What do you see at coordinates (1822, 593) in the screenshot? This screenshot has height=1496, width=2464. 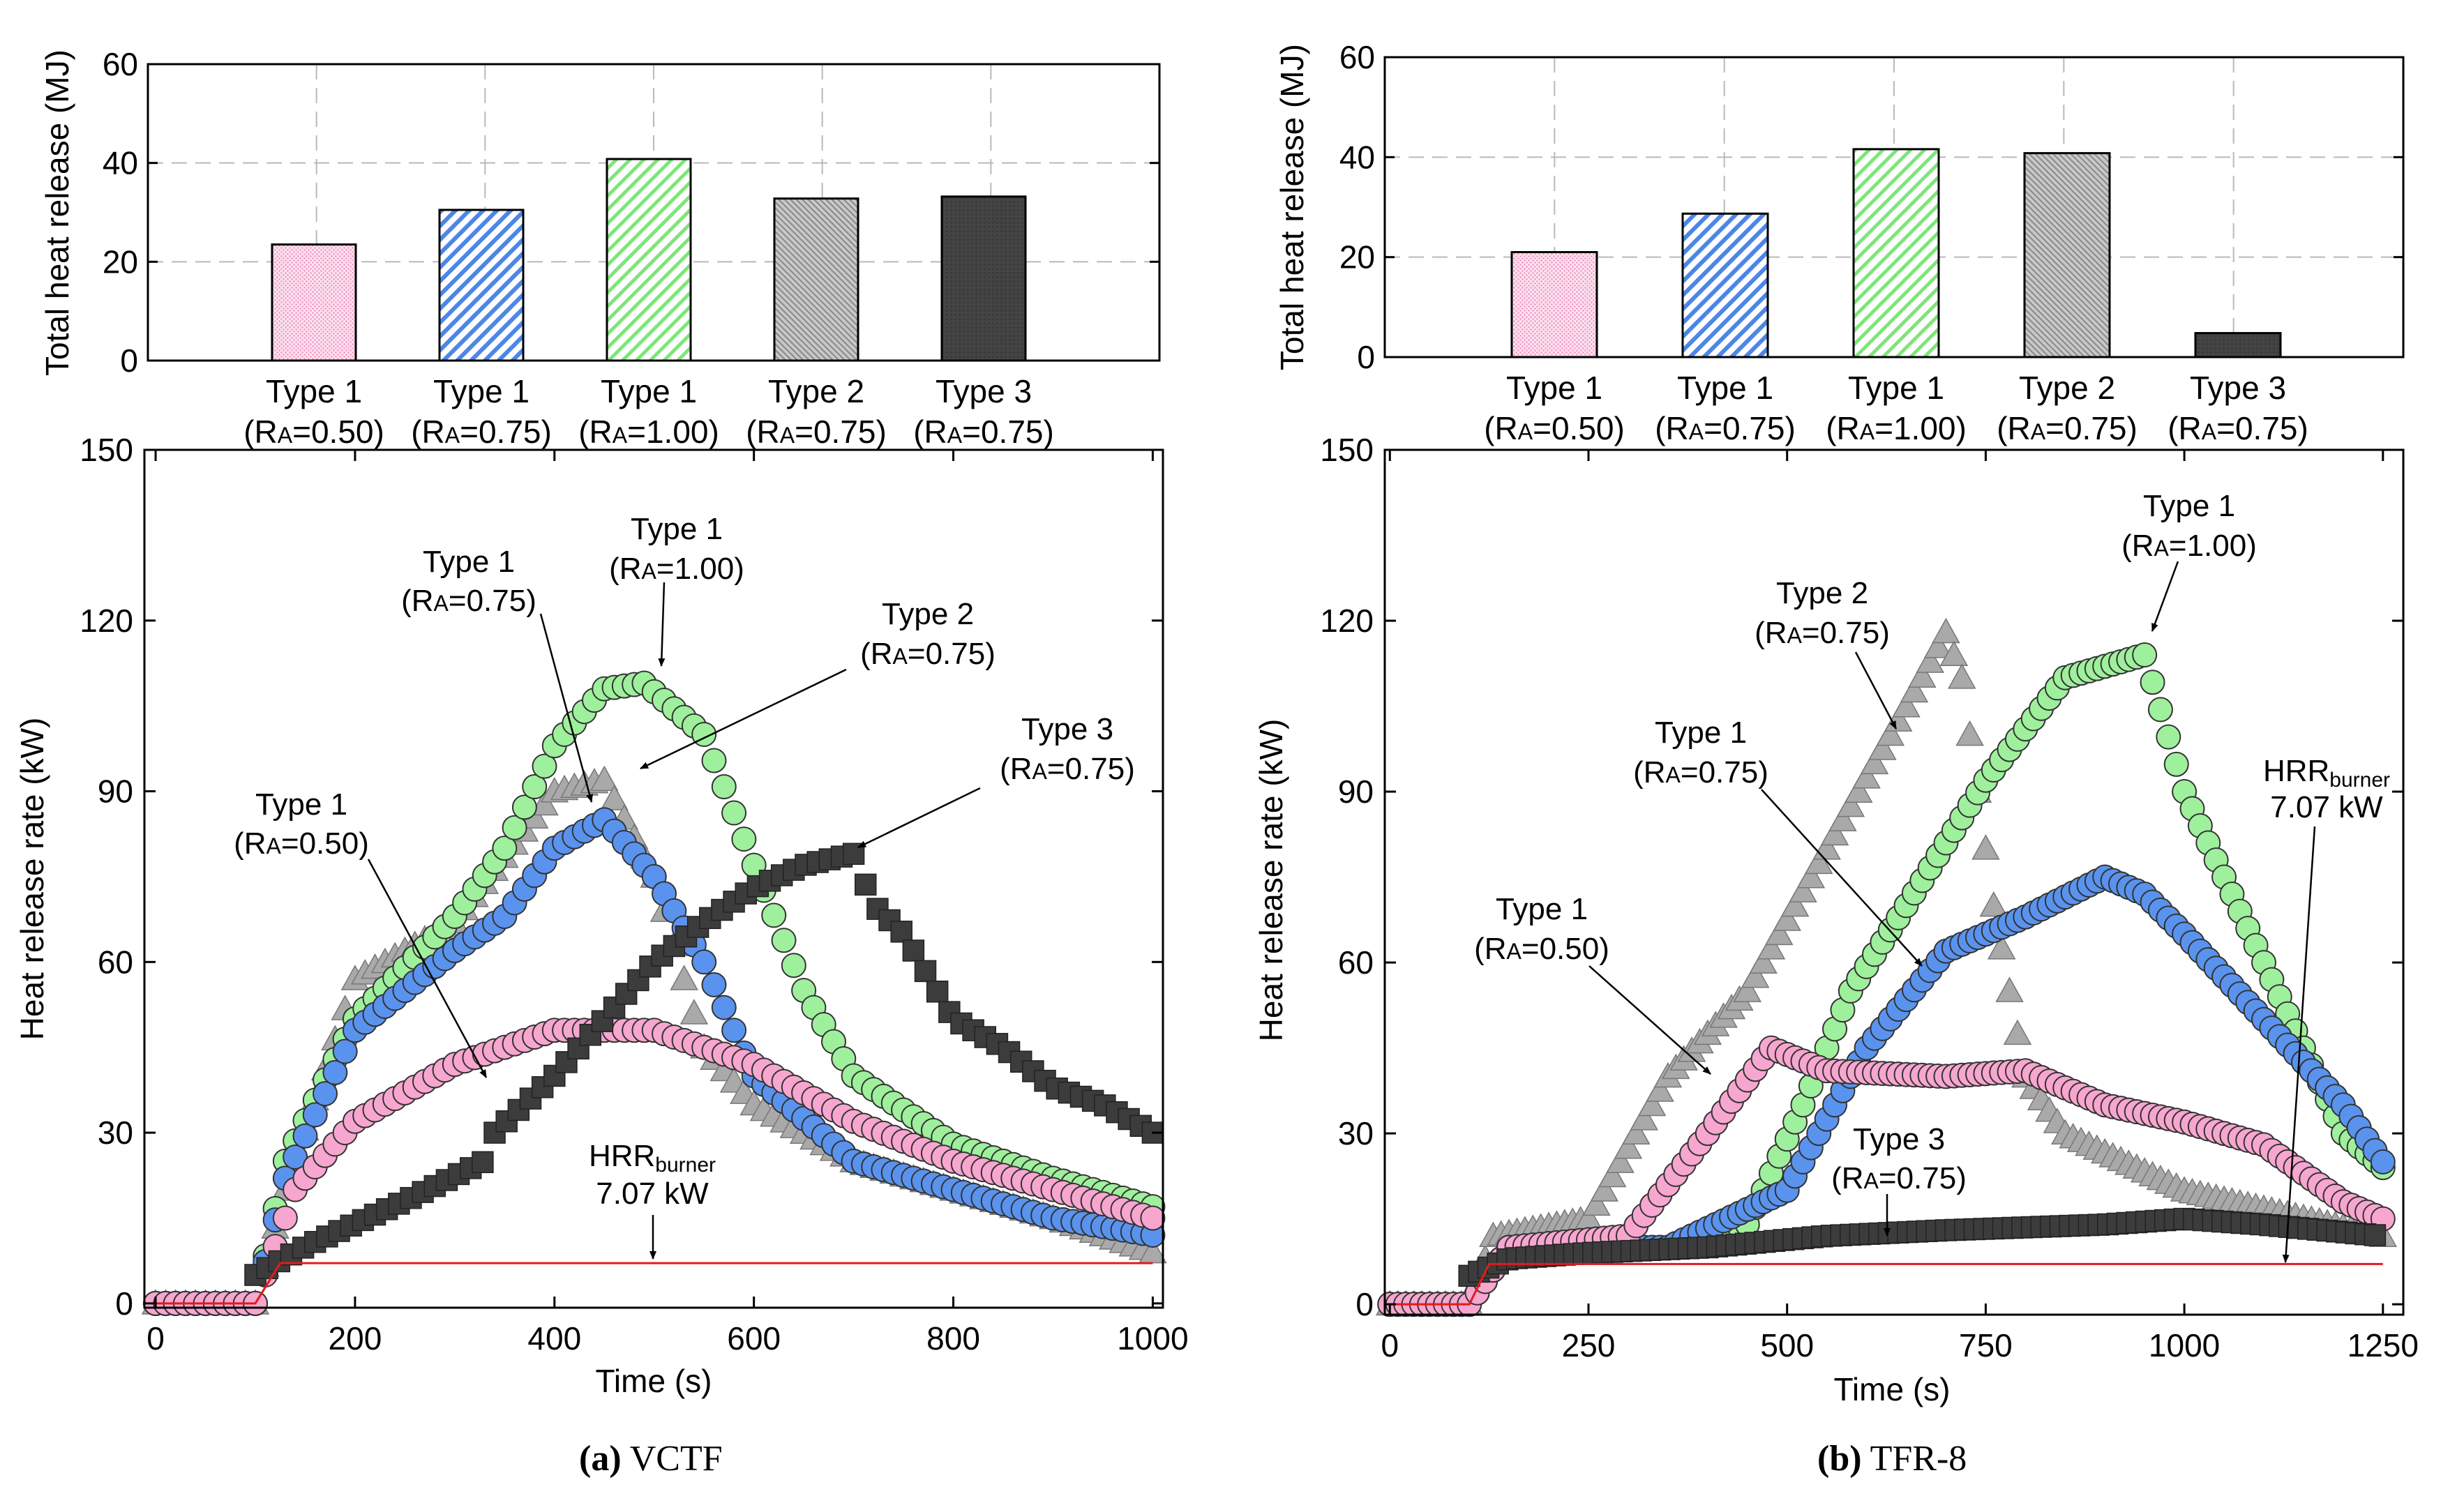 I see `b-annot-type2-075-line1: Type 2` at bounding box center [1822, 593].